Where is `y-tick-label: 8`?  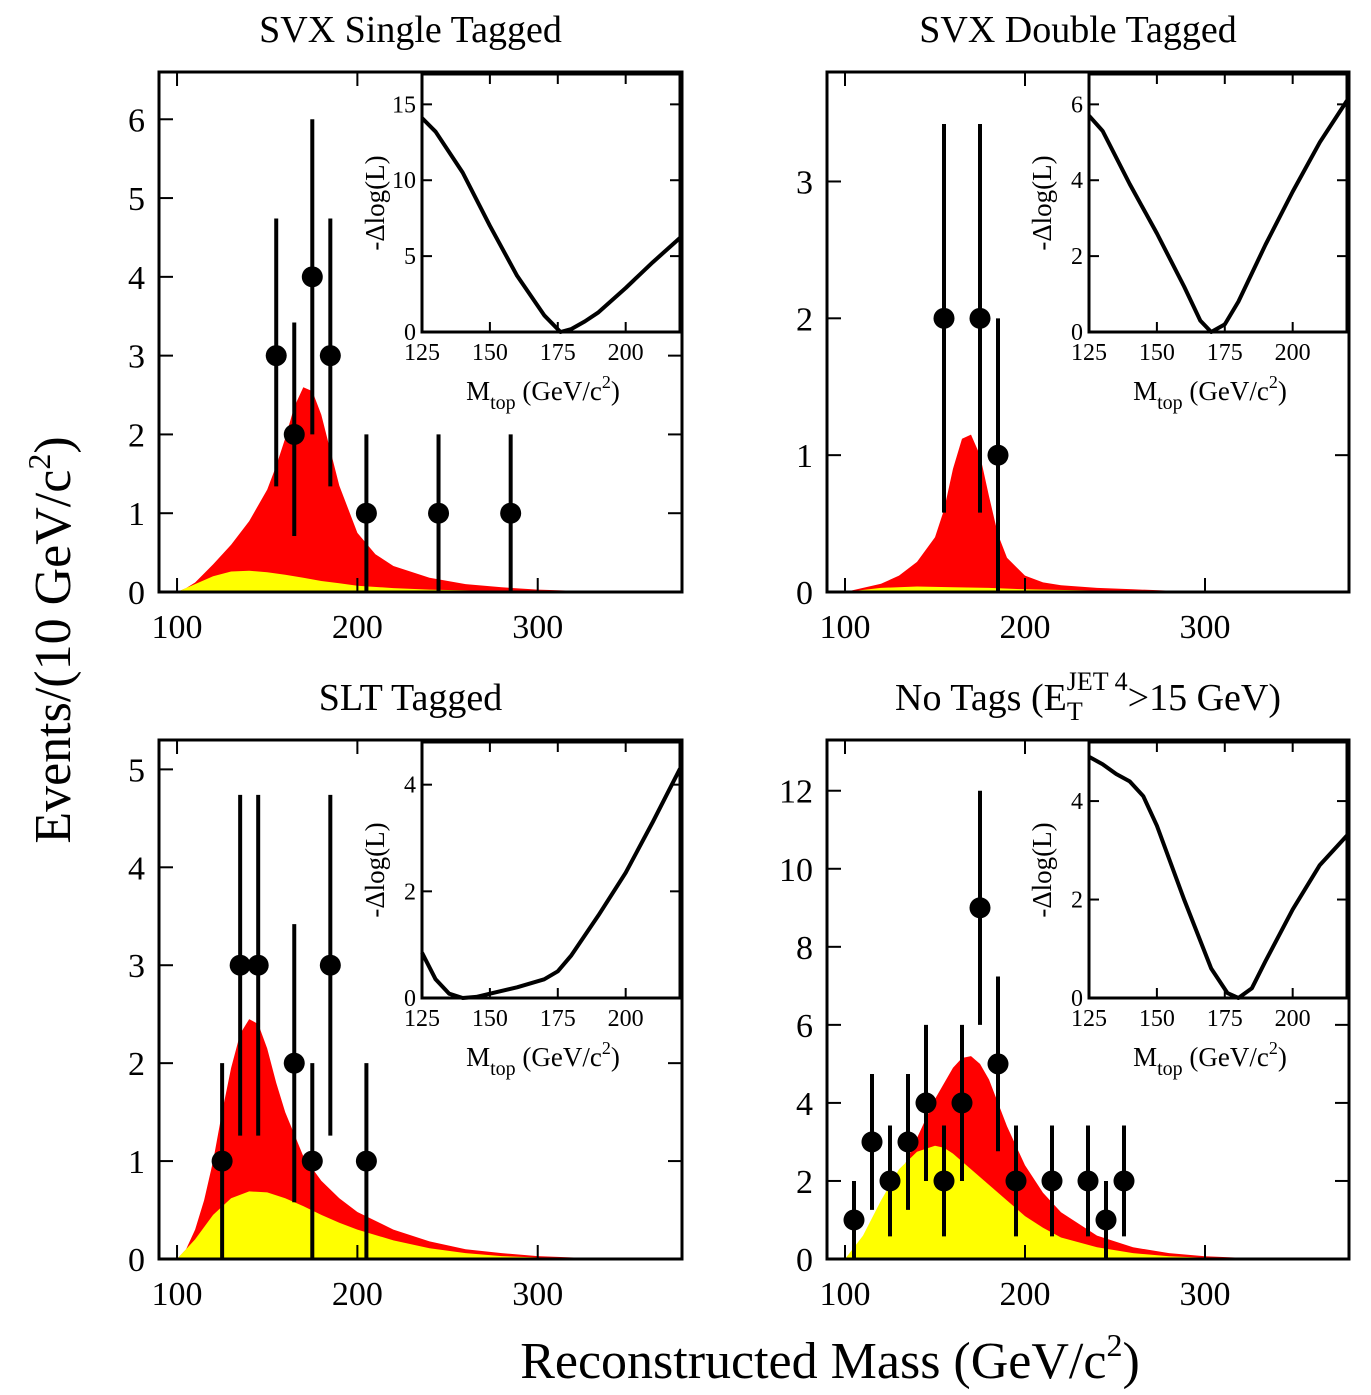 y-tick-label: 8 is located at coordinates (804, 948).